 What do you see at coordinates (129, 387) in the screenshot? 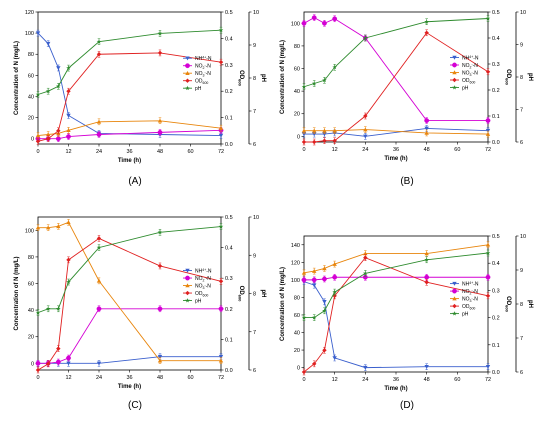
I see `x-axis-label: Time (h)` at bounding box center [129, 387].